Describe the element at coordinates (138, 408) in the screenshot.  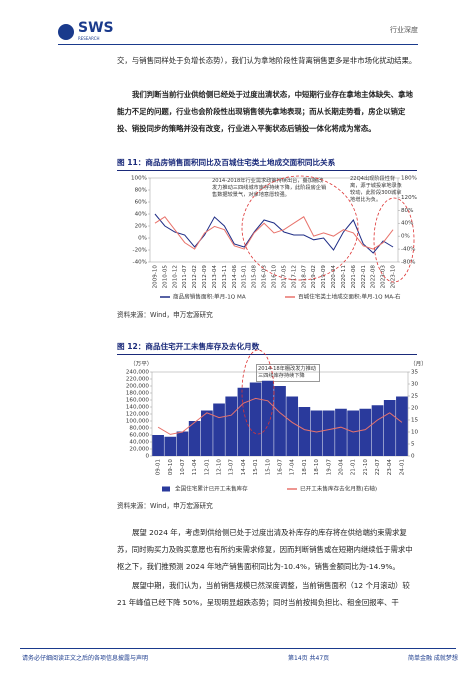
I see `y-tick-label: 140,000` at that location.